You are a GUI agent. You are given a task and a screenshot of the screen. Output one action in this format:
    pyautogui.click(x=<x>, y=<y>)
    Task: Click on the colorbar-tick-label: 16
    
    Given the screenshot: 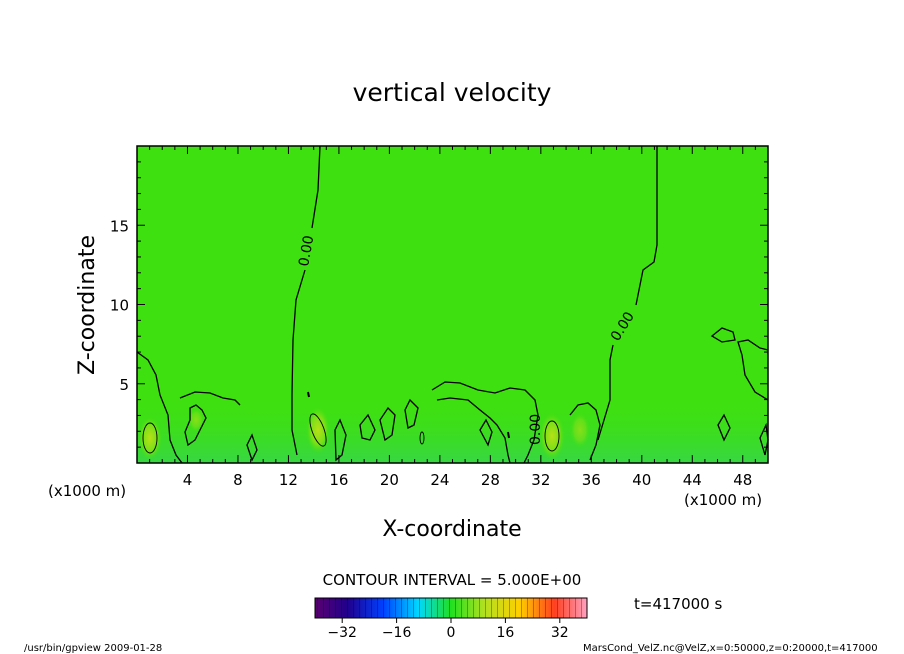 What is the action you would take?
    pyautogui.click(x=505, y=633)
    